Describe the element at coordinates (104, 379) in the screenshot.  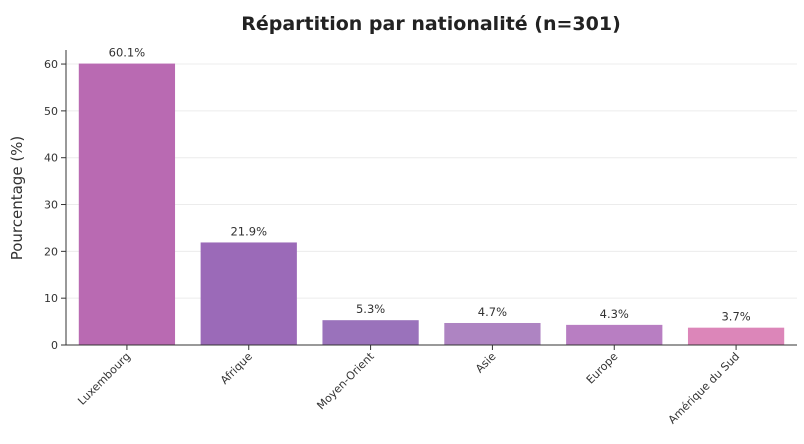
I see `x-tick-label: Luxembourg` at that location.